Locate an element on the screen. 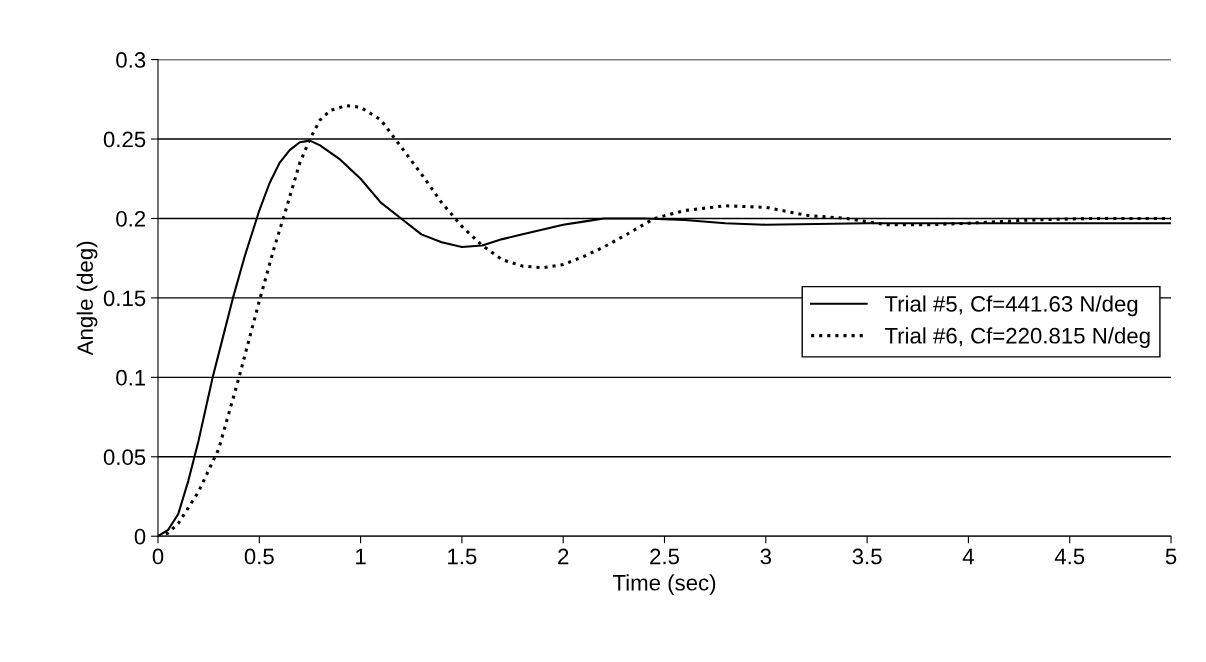  x-axis-title: Time (sec) is located at coordinates (664, 584).